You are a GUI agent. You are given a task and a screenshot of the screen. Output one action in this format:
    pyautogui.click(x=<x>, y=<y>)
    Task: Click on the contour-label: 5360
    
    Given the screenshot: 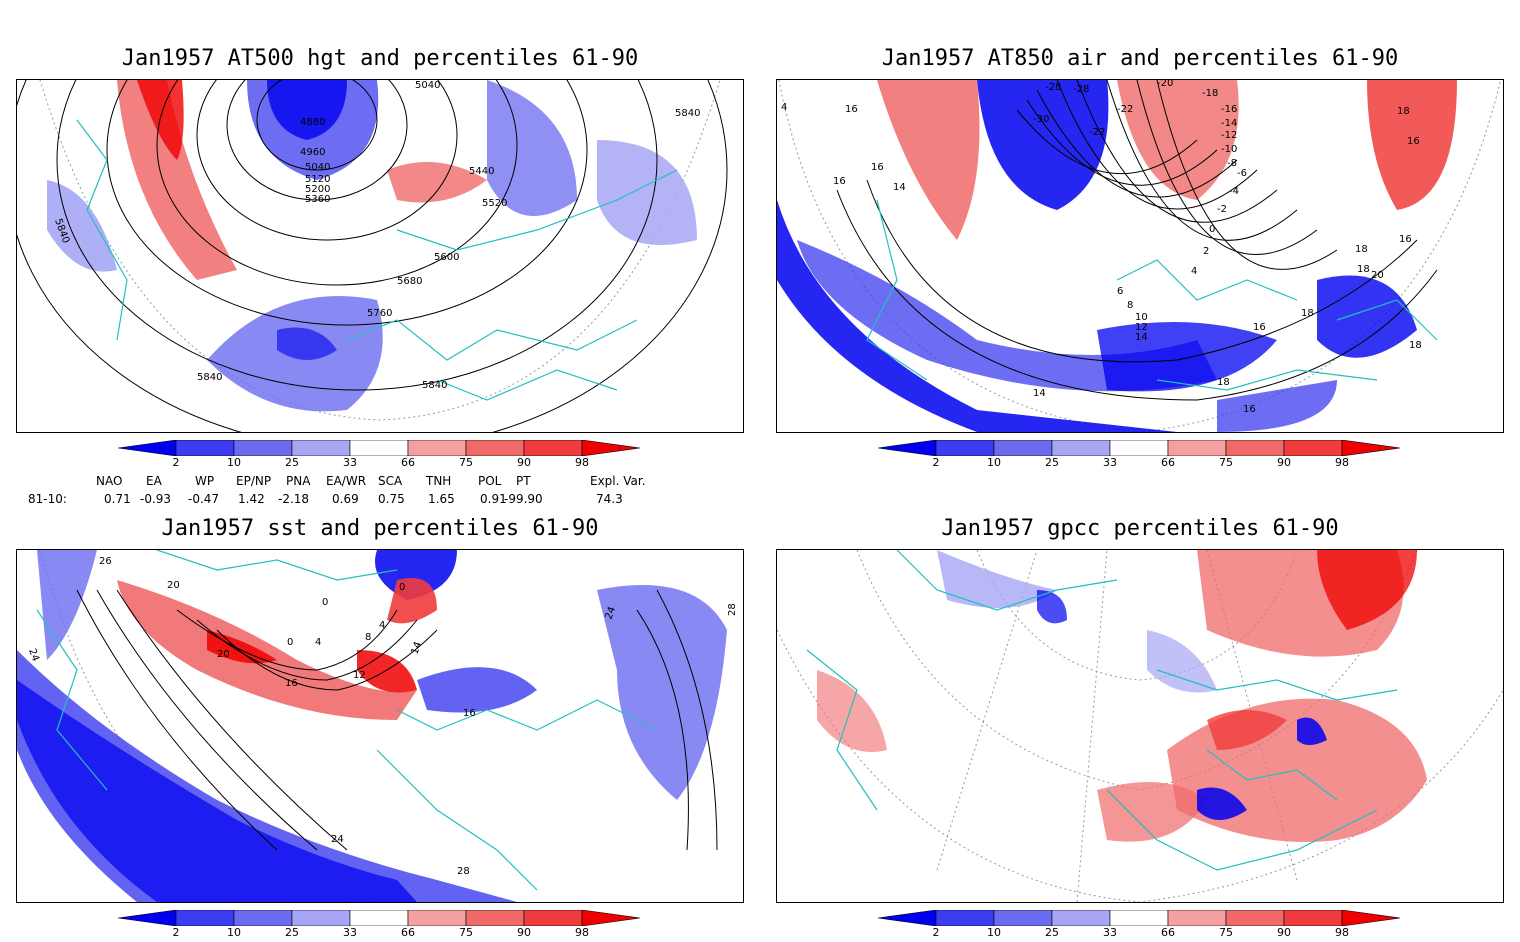 What is the action you would take?
    pyautogui.click(x=317, y=199)
    